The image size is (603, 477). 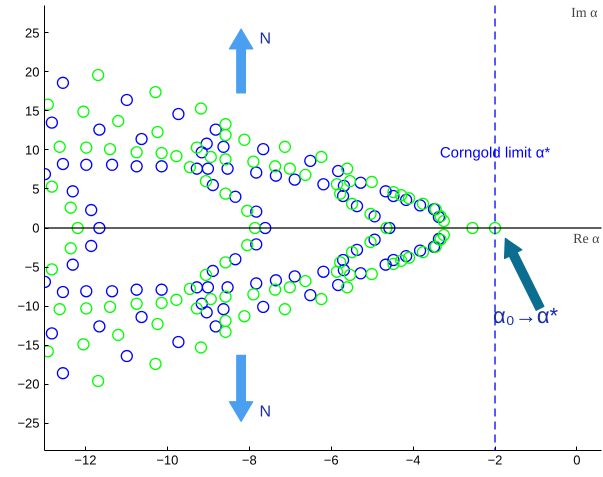 What do you see at coordinates (32, 267) in the screenshot?
I see `y-tick-label: −5` at bounding box center [32, 267].